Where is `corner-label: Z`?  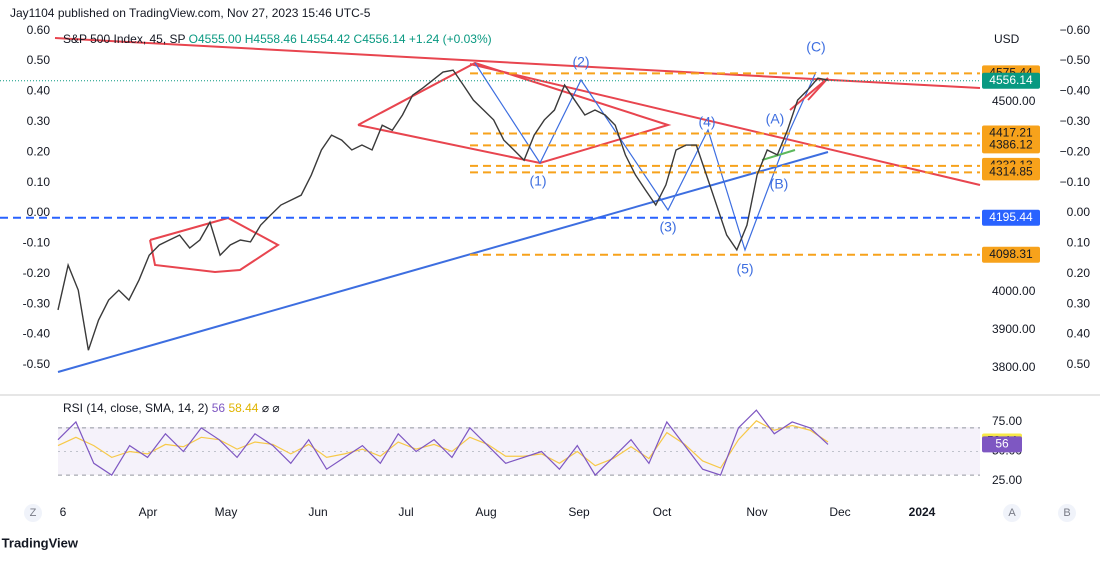 corner-label: Z is located at coordinates (33, 513).